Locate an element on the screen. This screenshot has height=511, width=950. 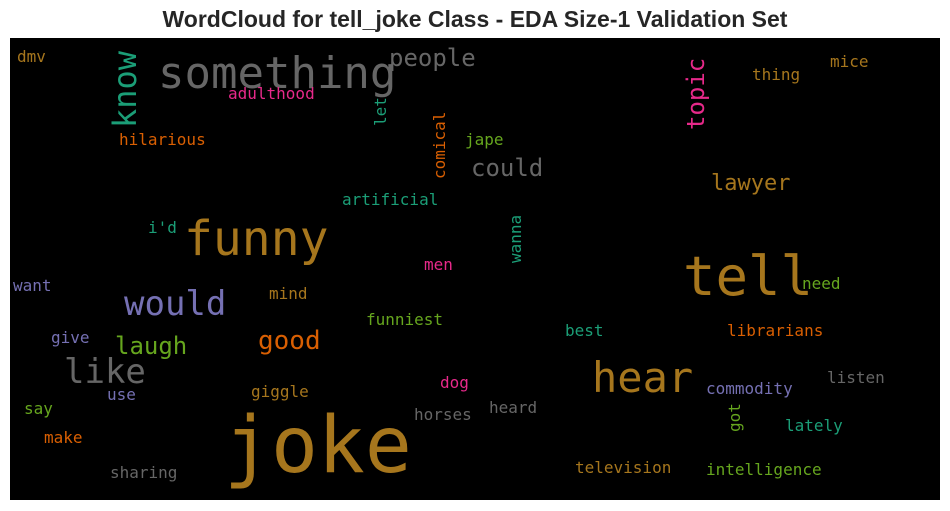
word-funny: funny is located at coordinates (256, 239).